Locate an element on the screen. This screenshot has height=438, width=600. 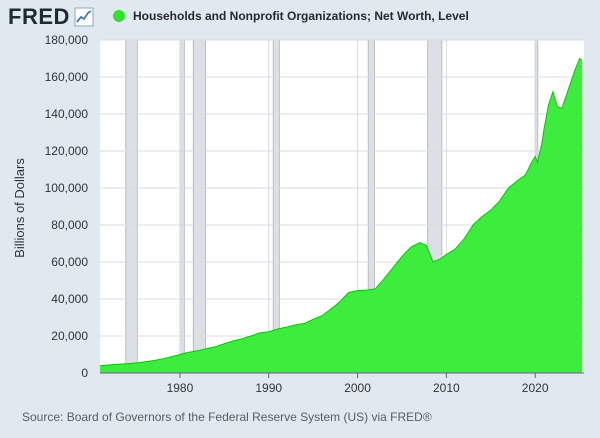
x-tick-label: 2020 is located at coordinates (535, 388).